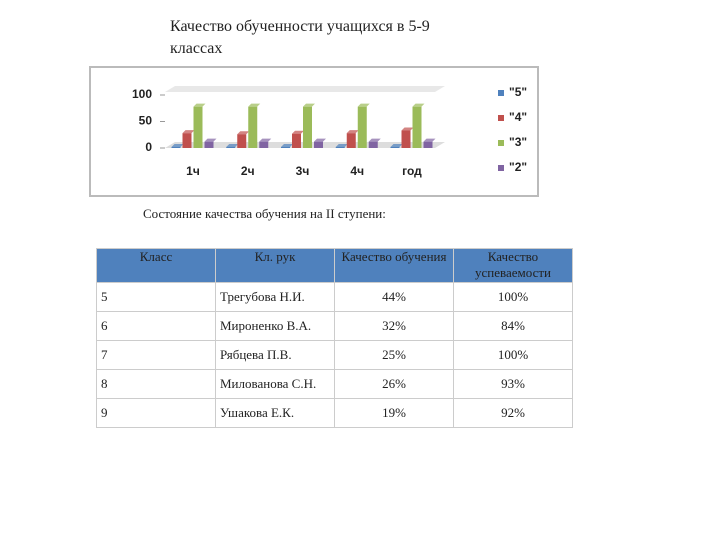  I want to click on cell: Милованова С.Н., so click(275, 384).